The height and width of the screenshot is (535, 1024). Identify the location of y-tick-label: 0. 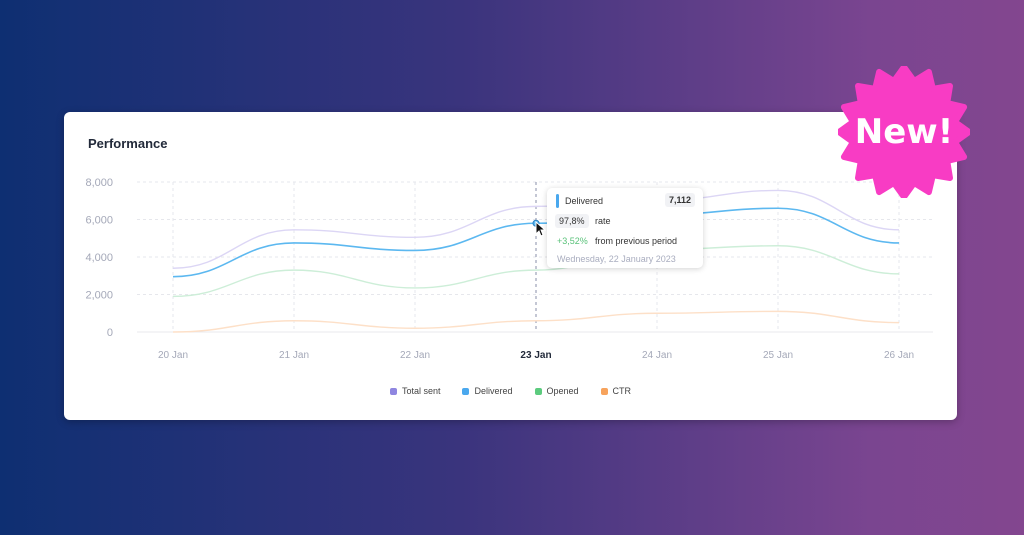
(110, 333).